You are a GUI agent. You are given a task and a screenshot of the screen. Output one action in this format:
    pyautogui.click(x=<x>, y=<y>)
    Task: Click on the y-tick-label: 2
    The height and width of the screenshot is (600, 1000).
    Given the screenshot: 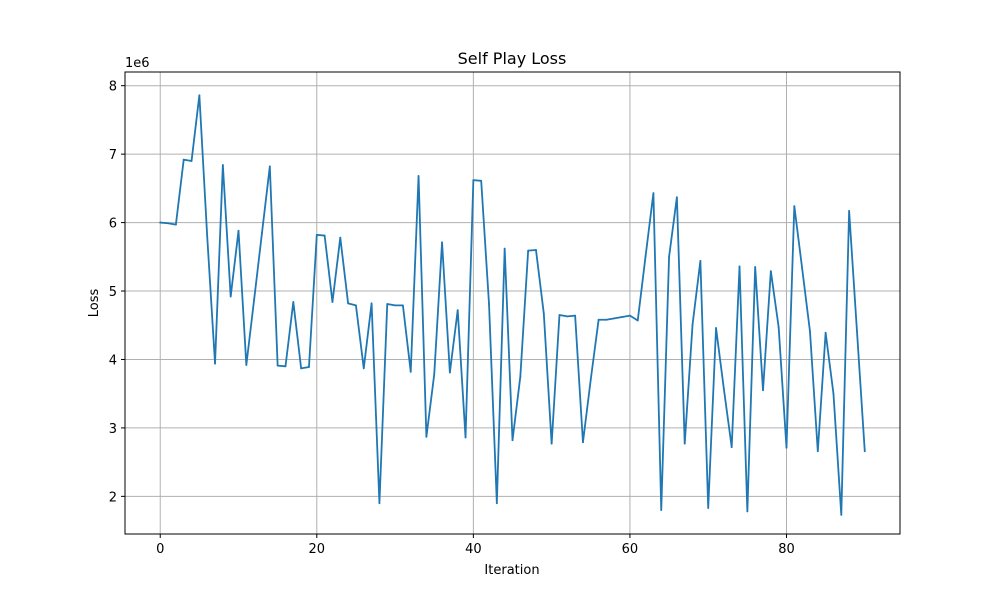 What is the action you would take?
    pyautogui.click(x=113, y=497)
    